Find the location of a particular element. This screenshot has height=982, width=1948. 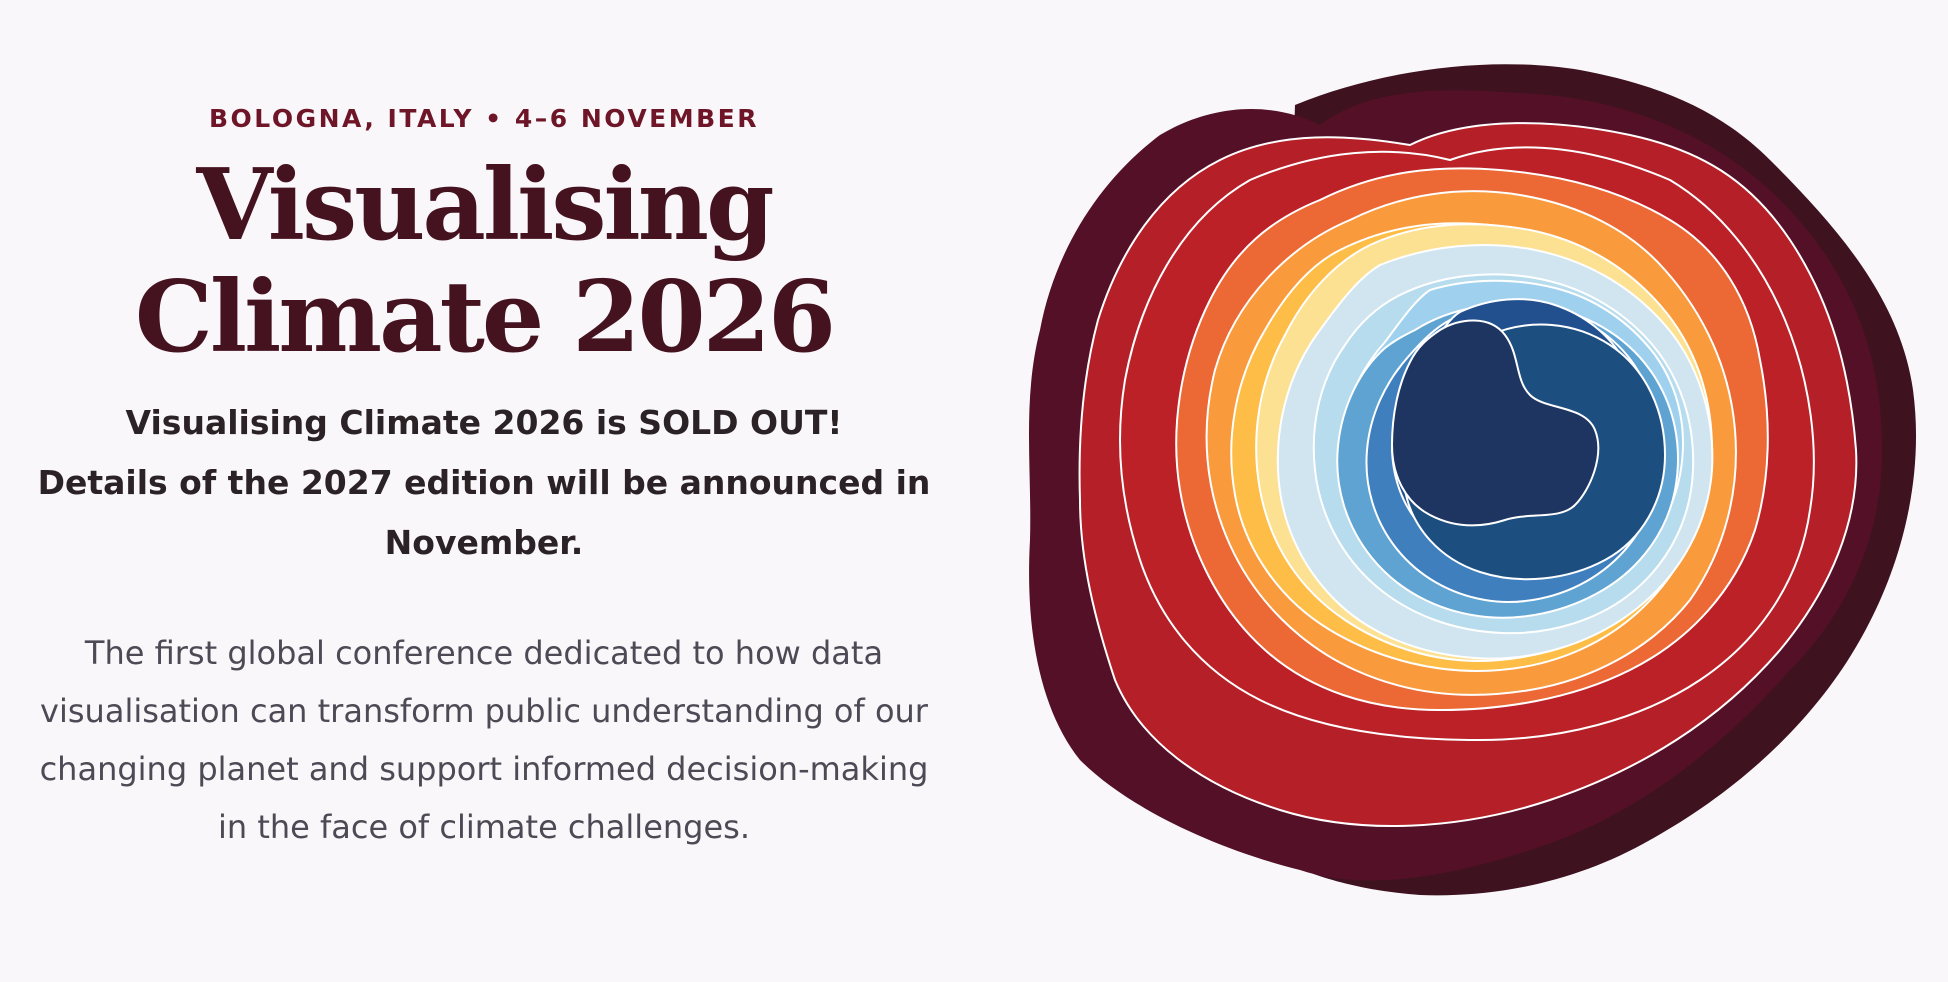

page-title: Visualising Climate 2026 is located at coordinates (485, 261).